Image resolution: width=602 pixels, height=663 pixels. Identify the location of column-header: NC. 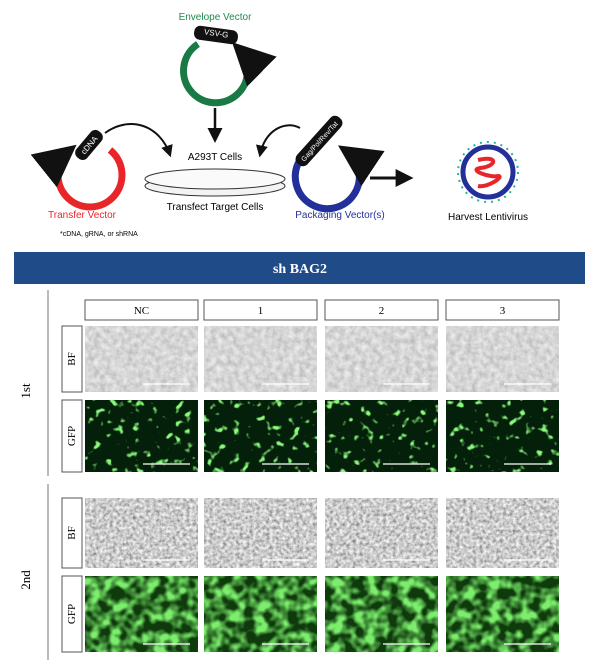
(141, 311).